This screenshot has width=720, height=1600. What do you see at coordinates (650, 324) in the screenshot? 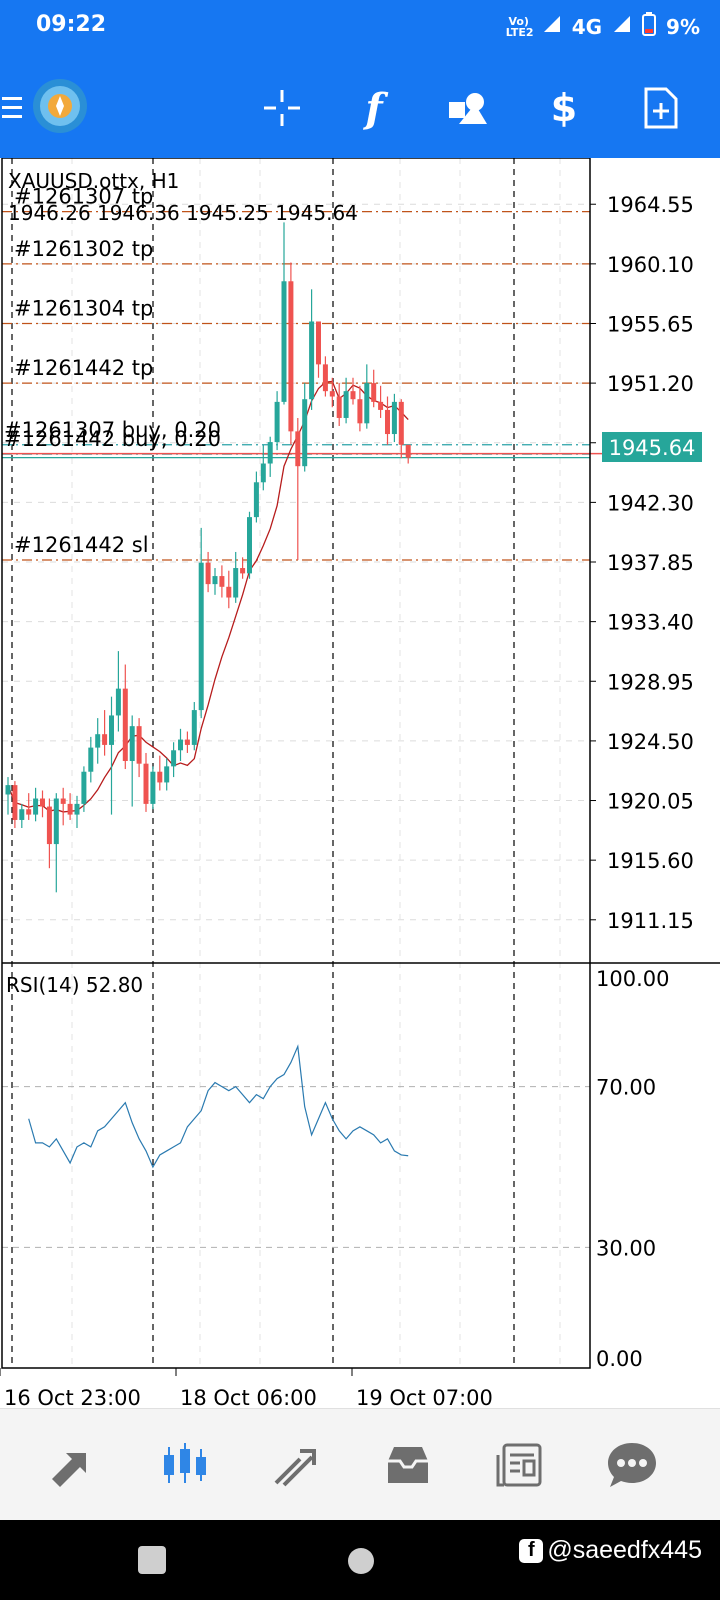
I see `price-axis-label: 1955.65` at bounding box center [650, 324].